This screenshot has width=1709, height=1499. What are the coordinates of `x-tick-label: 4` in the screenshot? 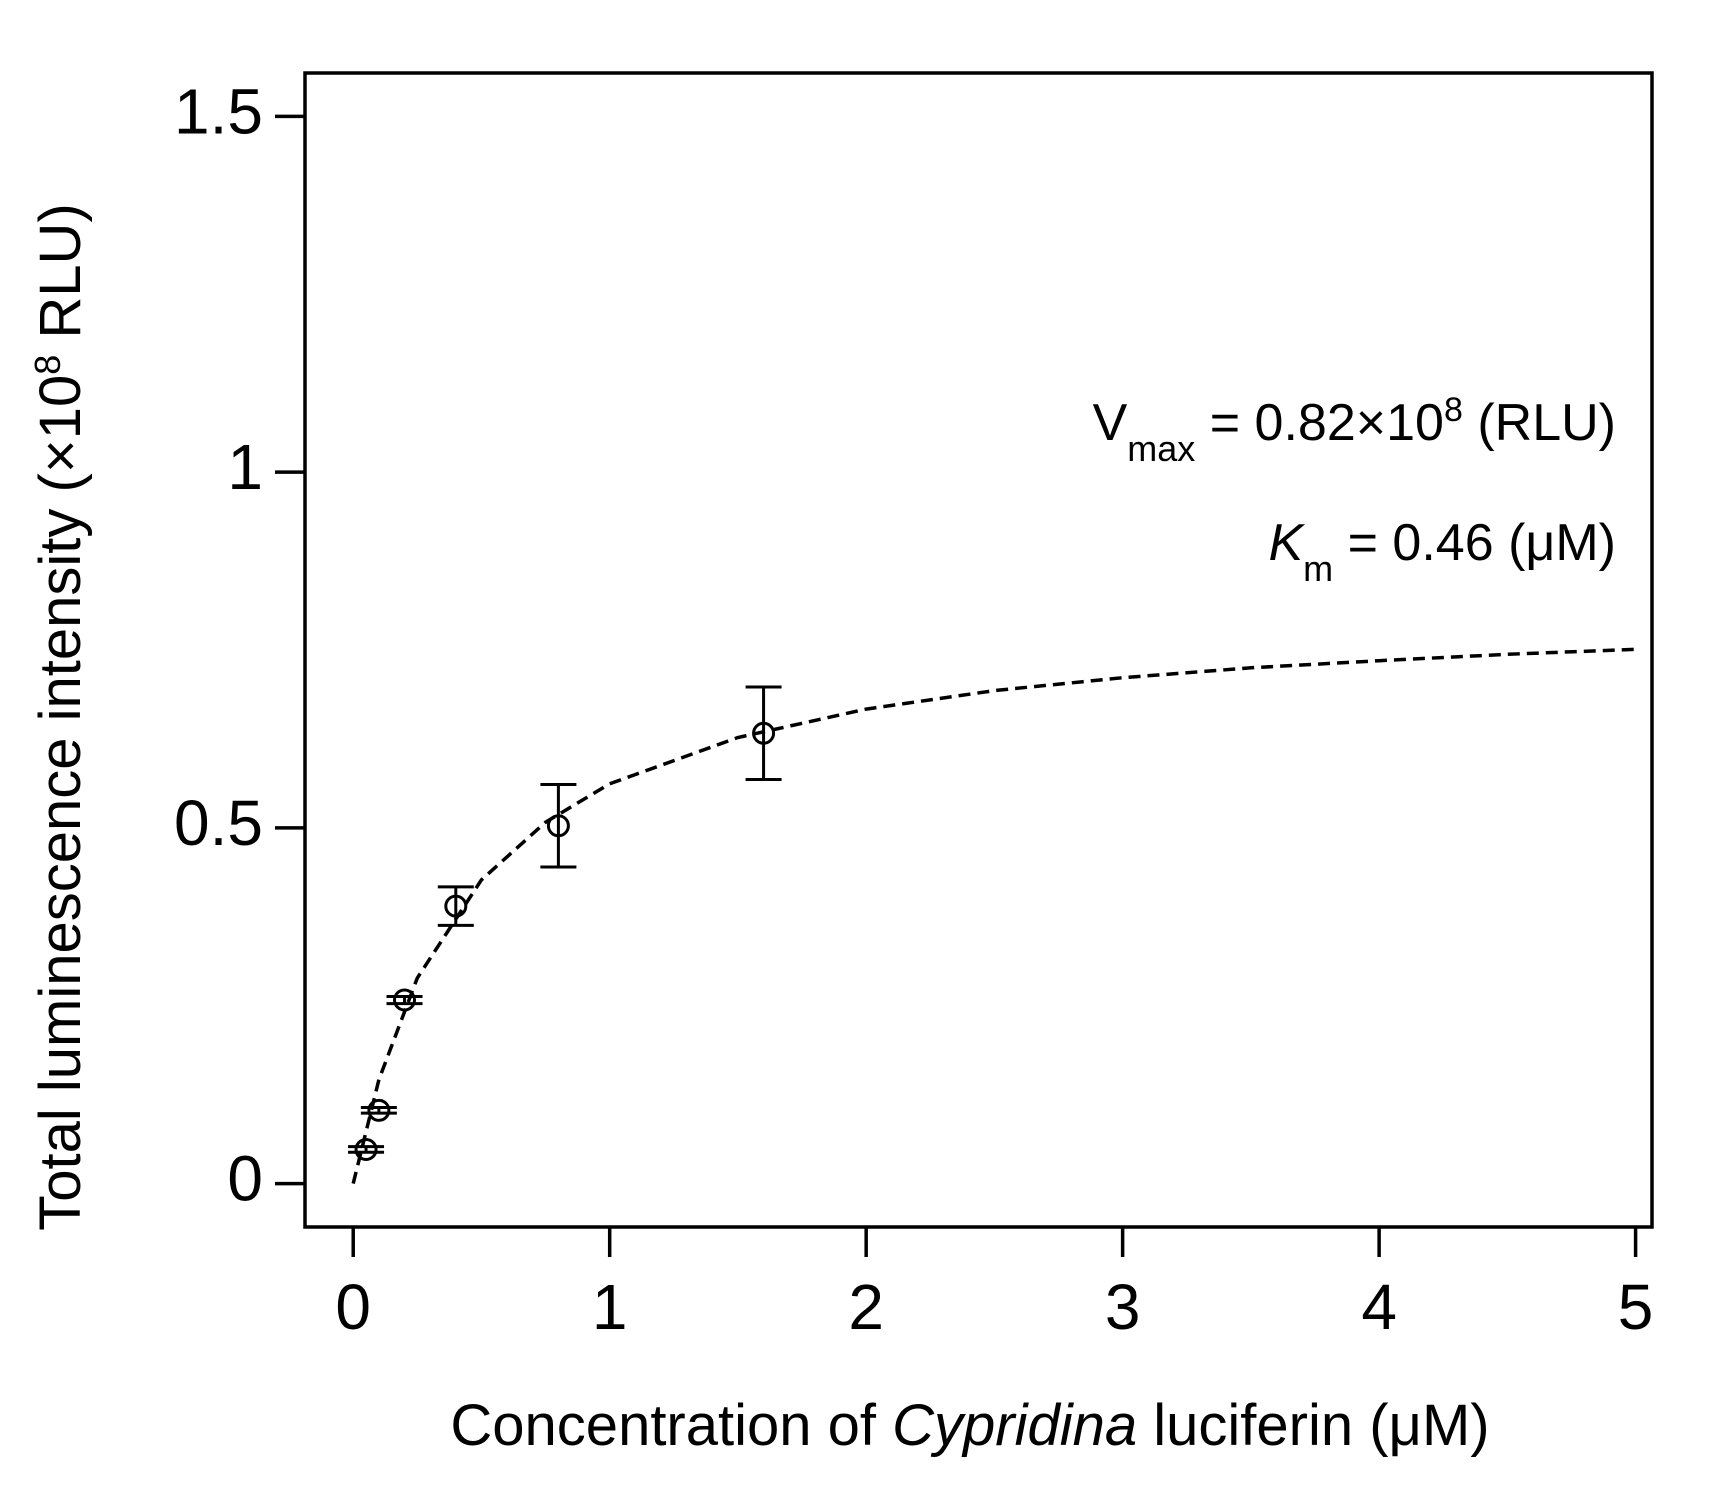 It's located at (1379, 1307).